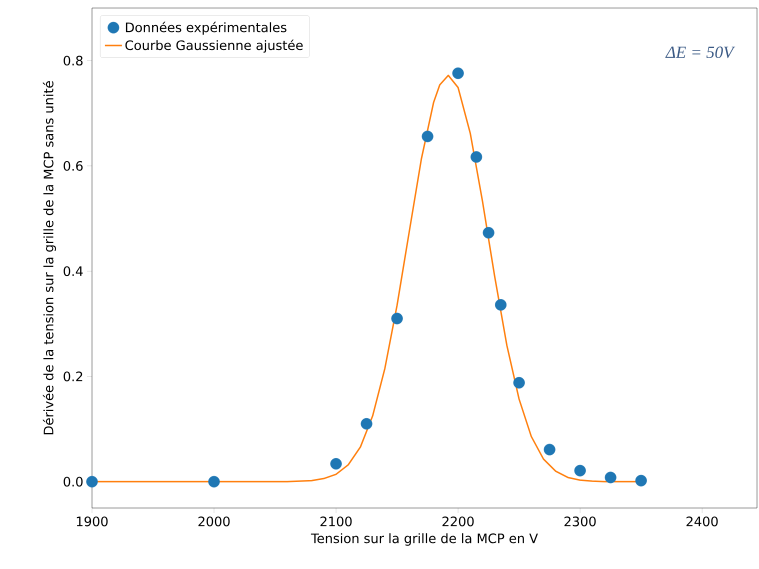  I want to click on y-axis-title: Dérivée de la tension sur la grille de la MCP sans unité, so click(49, 257).